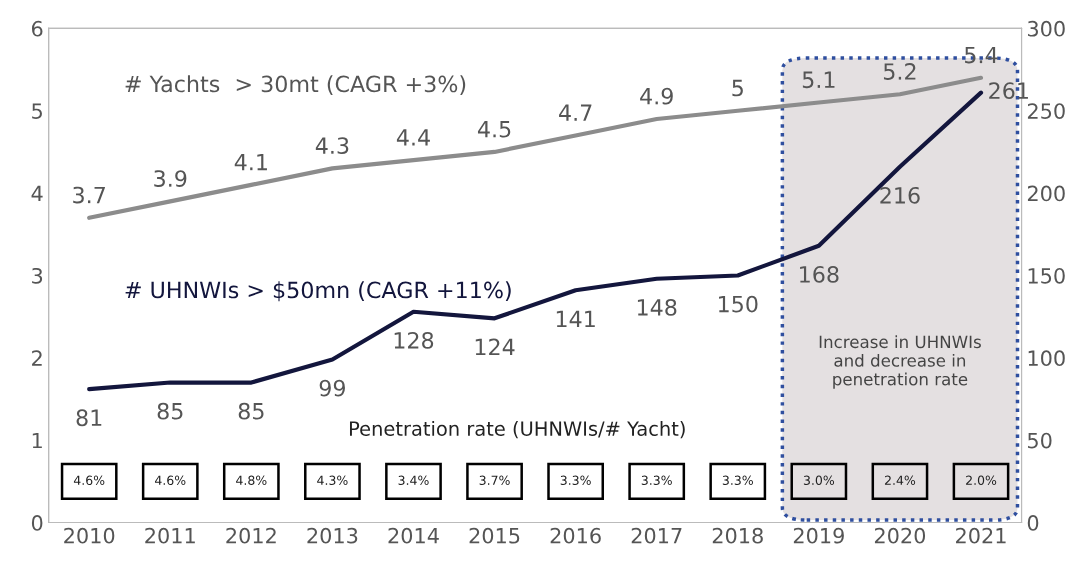  Describe the element at coordinates (981, 480) in the screenshot. I see `annotation: 2.0%` at that location.